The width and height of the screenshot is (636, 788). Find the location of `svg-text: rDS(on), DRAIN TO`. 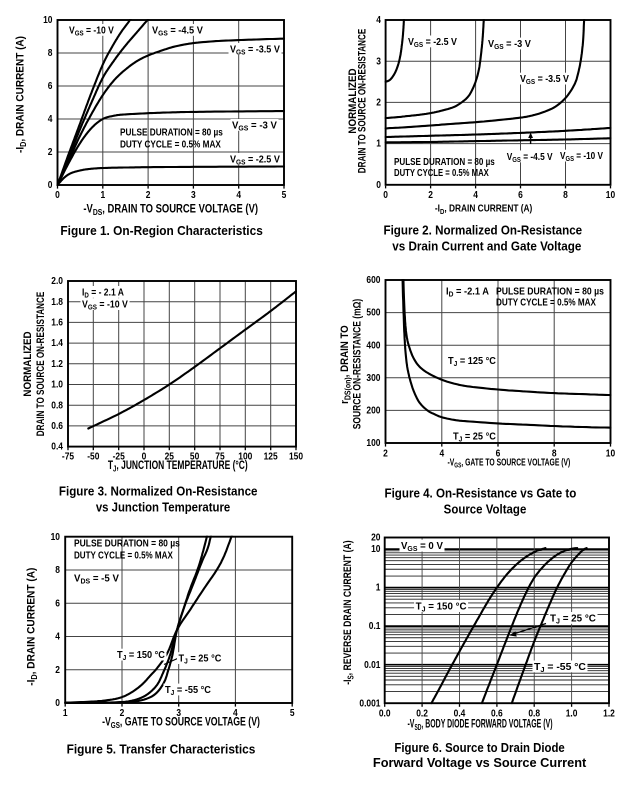

svg-text: rDS(on), DRAIN TO is located at coordinates (346, 364).